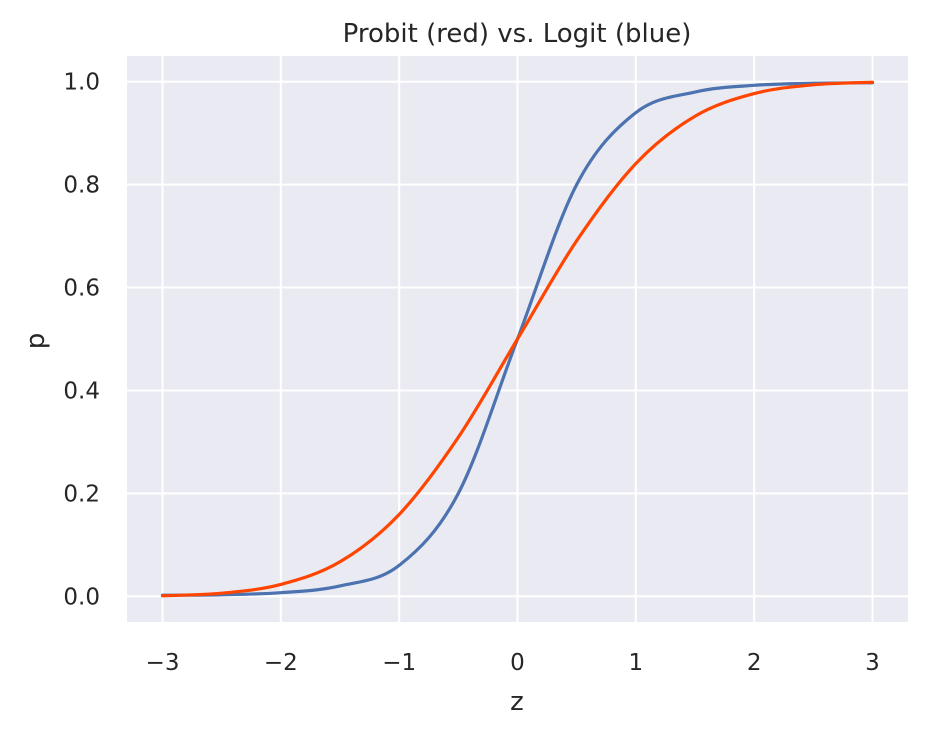 The height and width of the screenshot is (737, 929). I want to click on x-tick-label: −2, so click(281, 663).